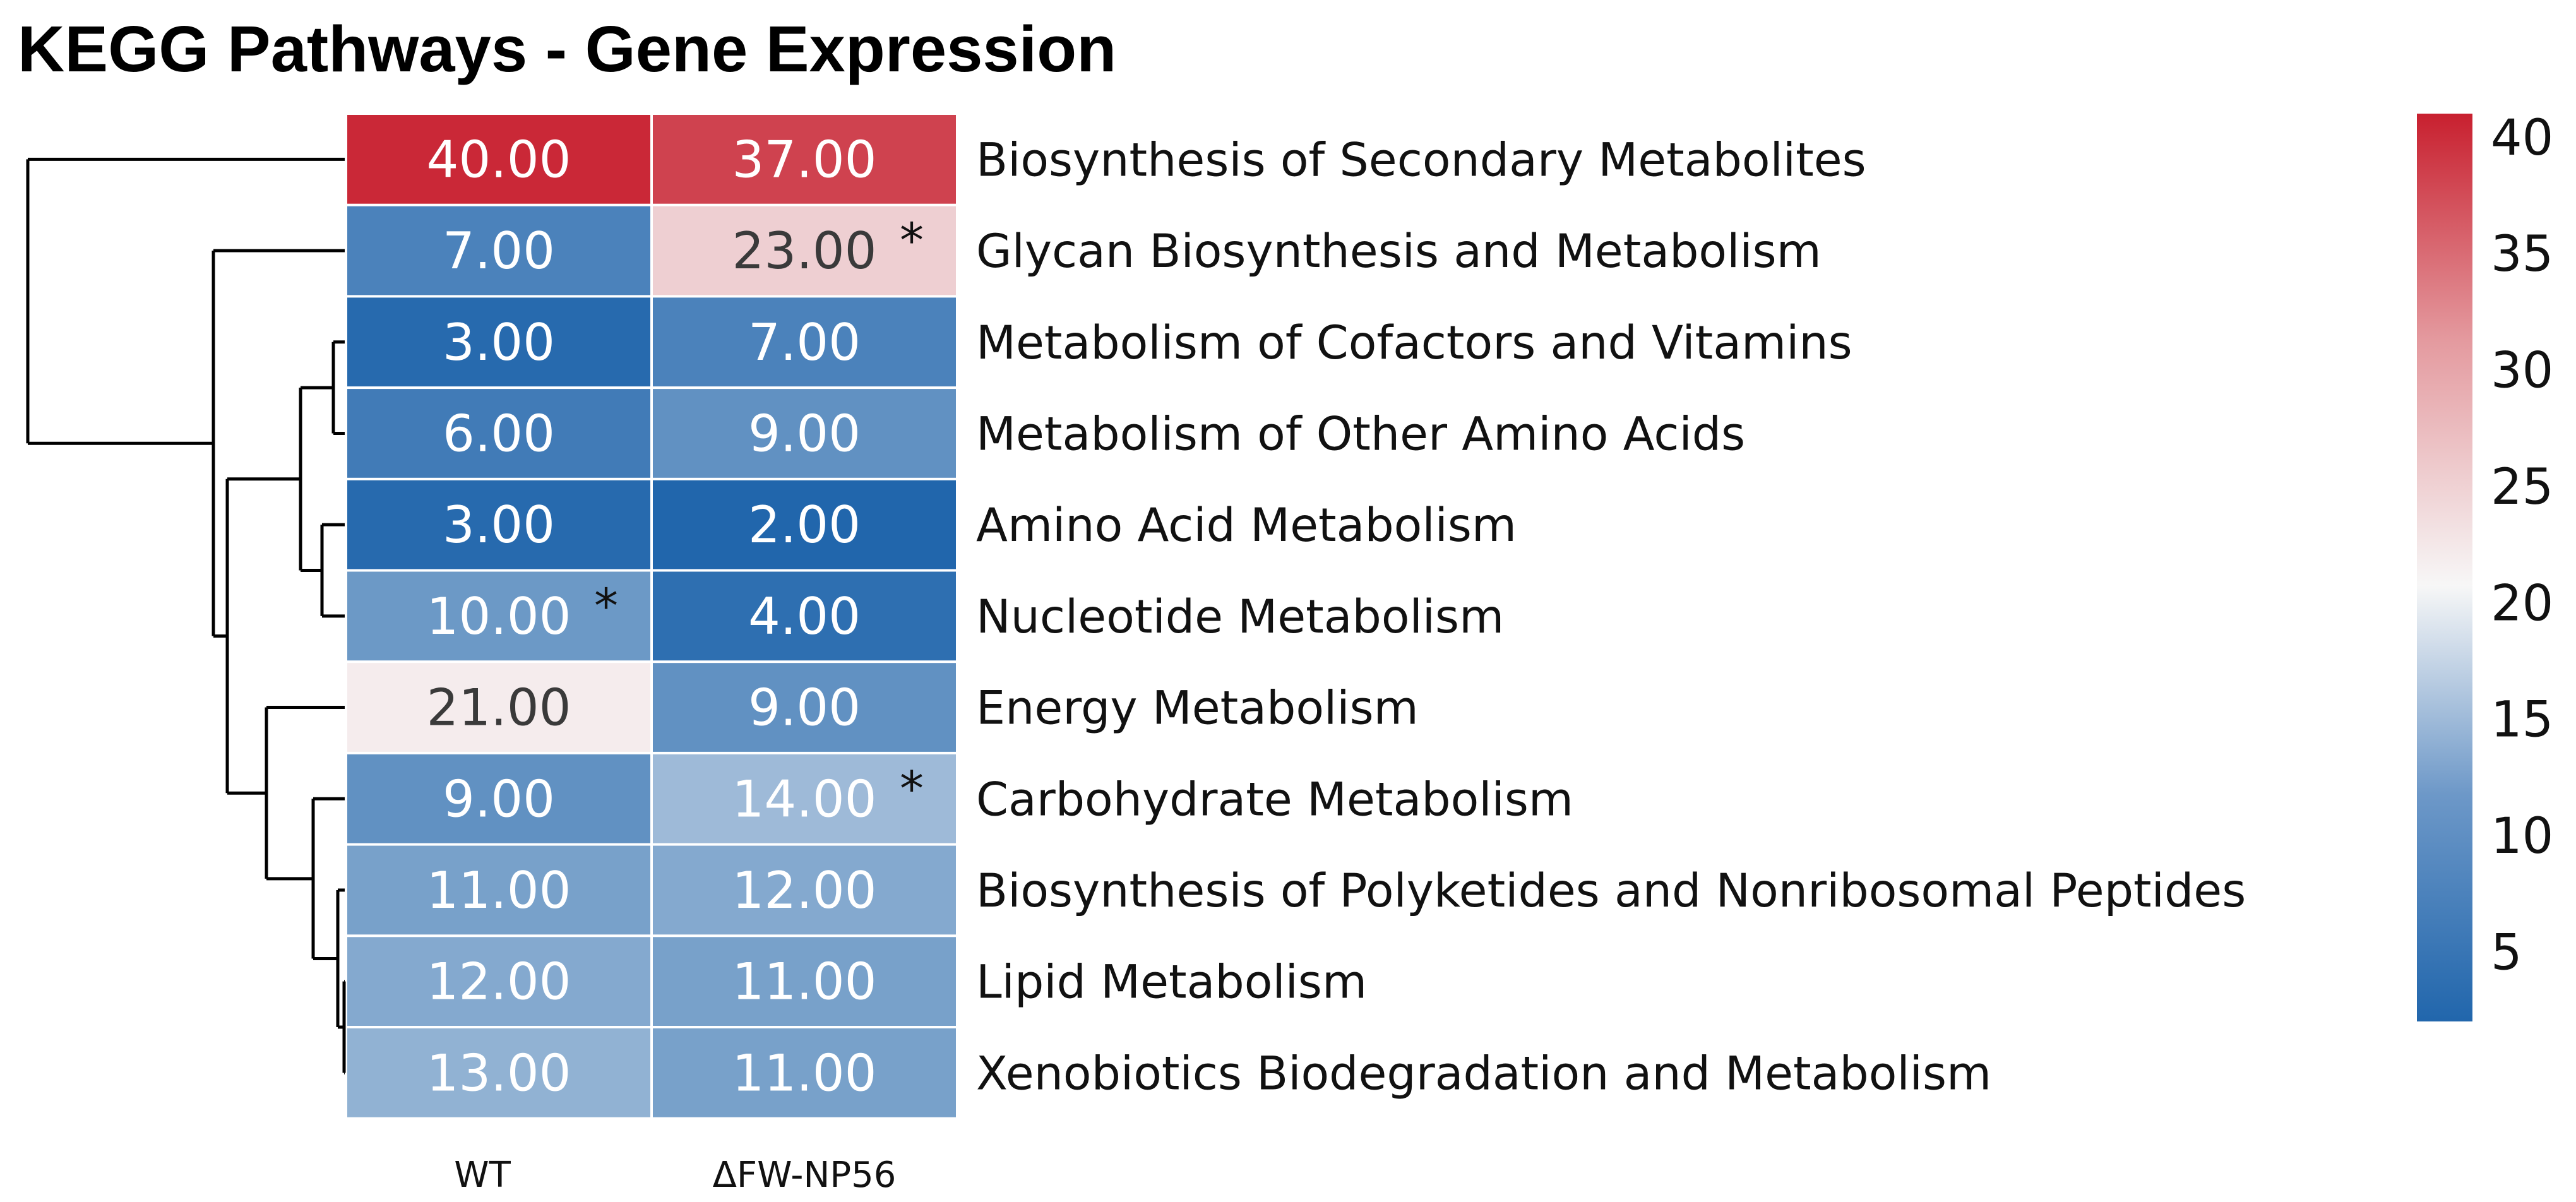 The height and width of the screenshot is (1202, 2576). Describe the element at coordinates (1240, 617) in the screenshot. I see `row-label: Nucleotide Metabolism` at that location.